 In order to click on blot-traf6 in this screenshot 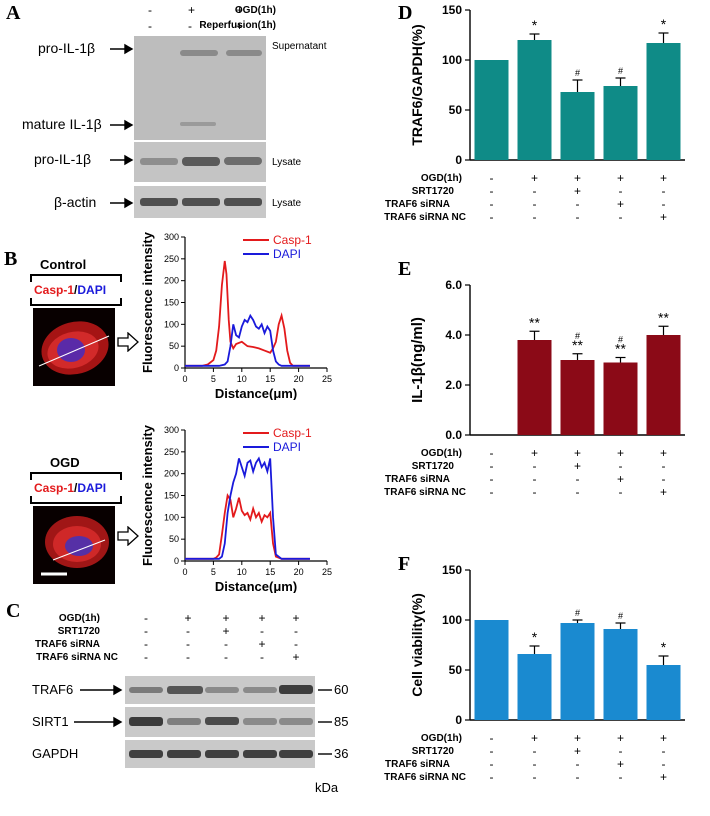, I will do `click(220, 690)`.